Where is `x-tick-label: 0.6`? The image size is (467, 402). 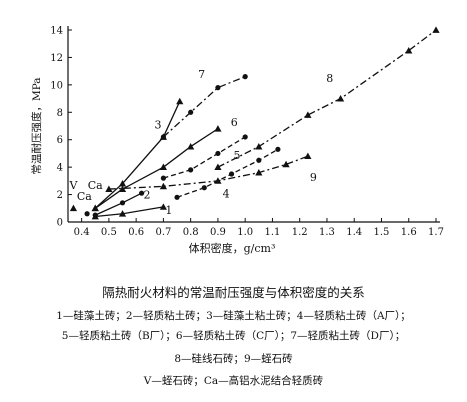 x-tick-label: 0.6 is located at coordinates (136, 232).